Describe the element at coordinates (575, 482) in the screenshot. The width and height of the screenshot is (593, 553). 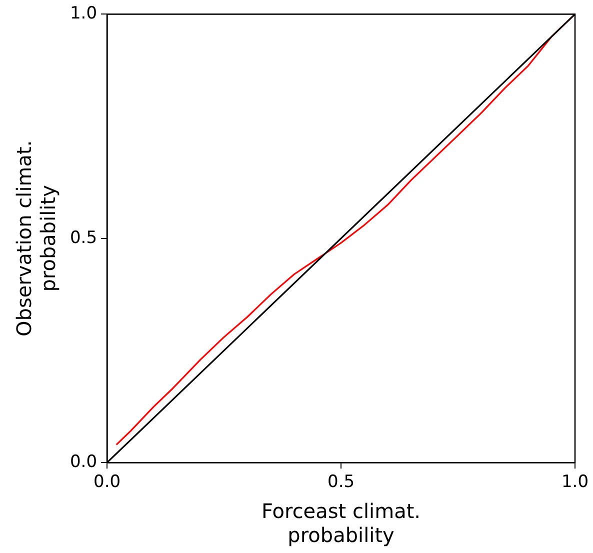
I see `x-tick-label: 1.0` at that location.